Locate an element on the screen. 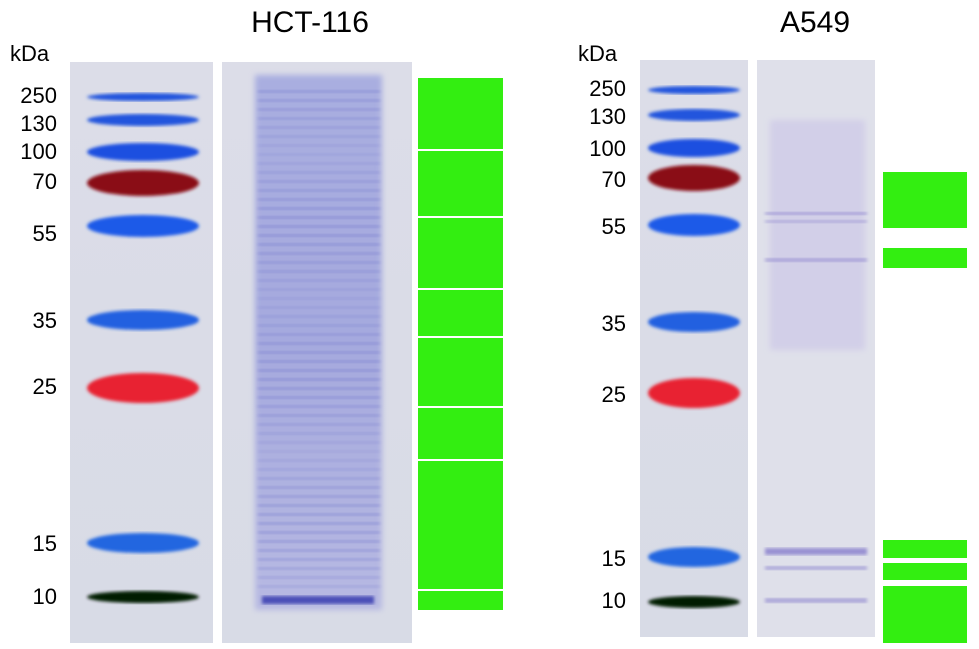 This screenshot has width=979, height=649. panel-title: A549 is located at coordinates (815, 22).